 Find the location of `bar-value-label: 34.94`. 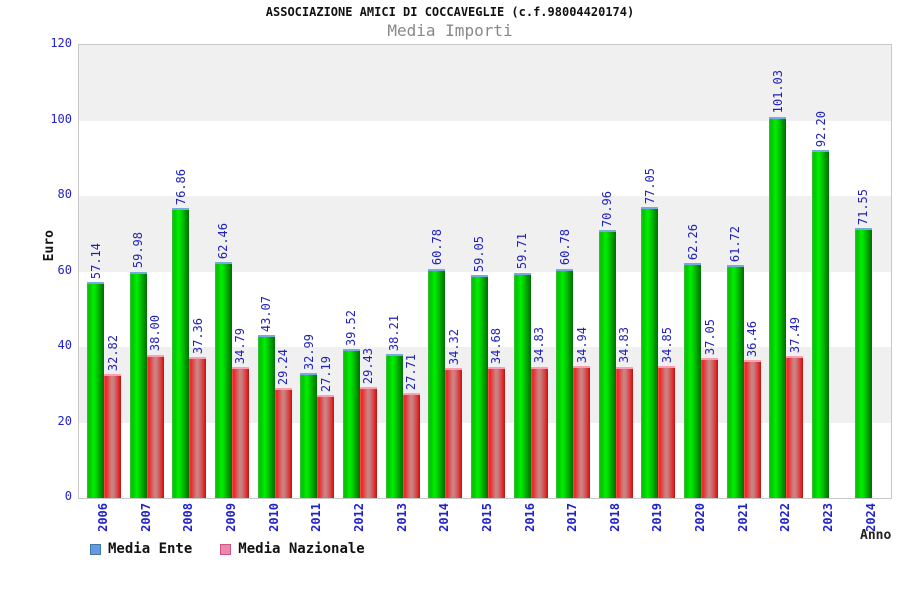

bar-value-label: 34.94 is located at coordinates (581, 345).